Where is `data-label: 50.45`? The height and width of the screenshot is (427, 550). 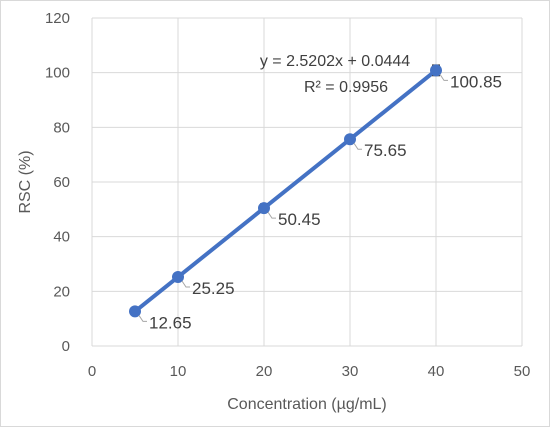
data-label: 50.45 is located at coordinates (299, 219).